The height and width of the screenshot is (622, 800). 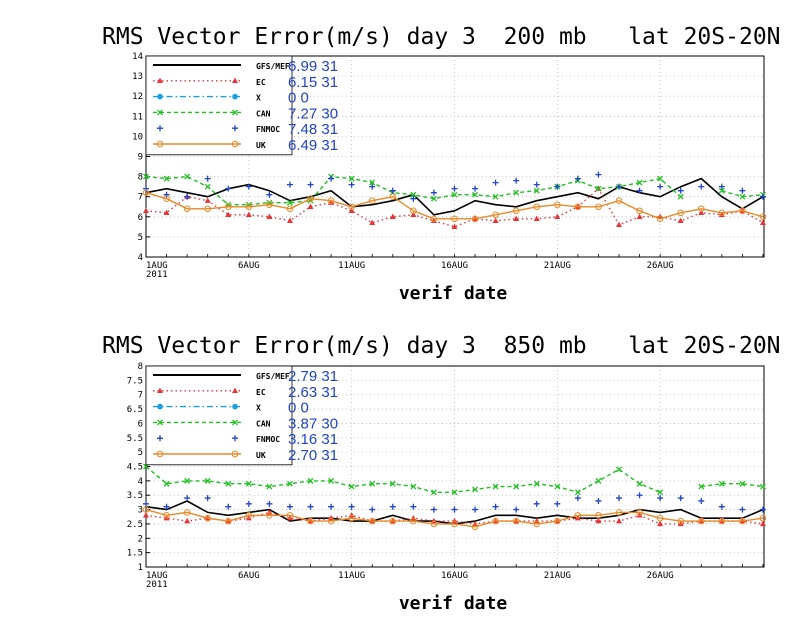 What do you see at coordinates (313, 423) in the screenshot?
I see `legend-stat: 3.87 30` at bounding box center [313, 423].